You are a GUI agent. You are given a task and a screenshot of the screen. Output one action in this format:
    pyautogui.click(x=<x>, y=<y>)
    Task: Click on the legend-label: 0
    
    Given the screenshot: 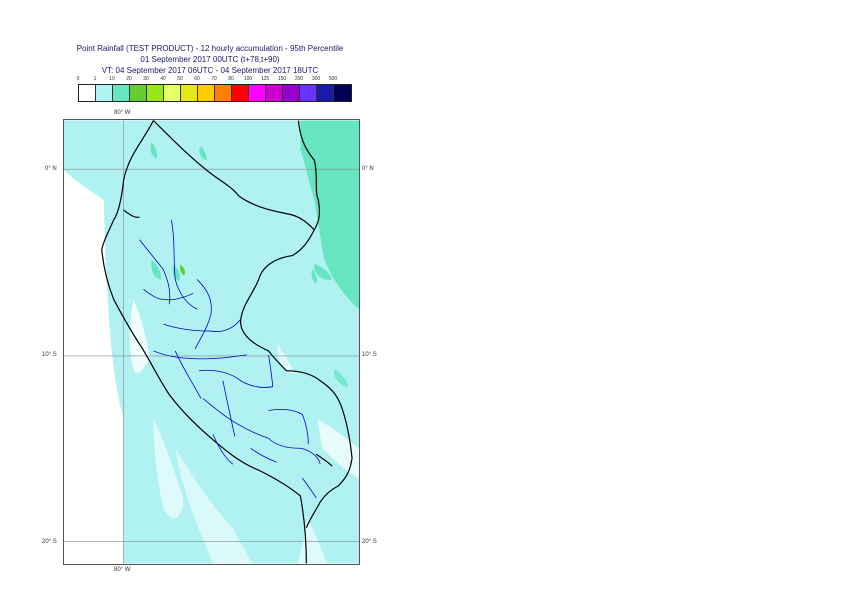 What is the action you would take?
    pyautogui.click(x=78, y=79)
    